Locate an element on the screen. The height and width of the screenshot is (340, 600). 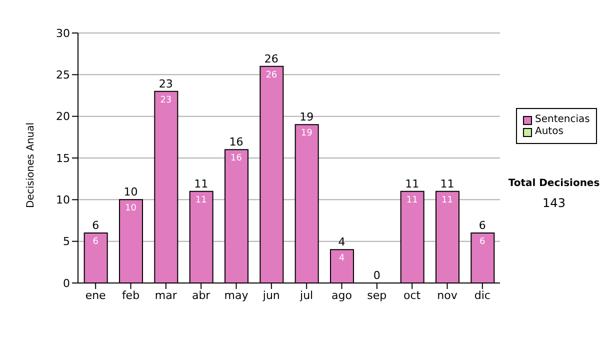
data-label: 19 is located at coordinates (306, 133).